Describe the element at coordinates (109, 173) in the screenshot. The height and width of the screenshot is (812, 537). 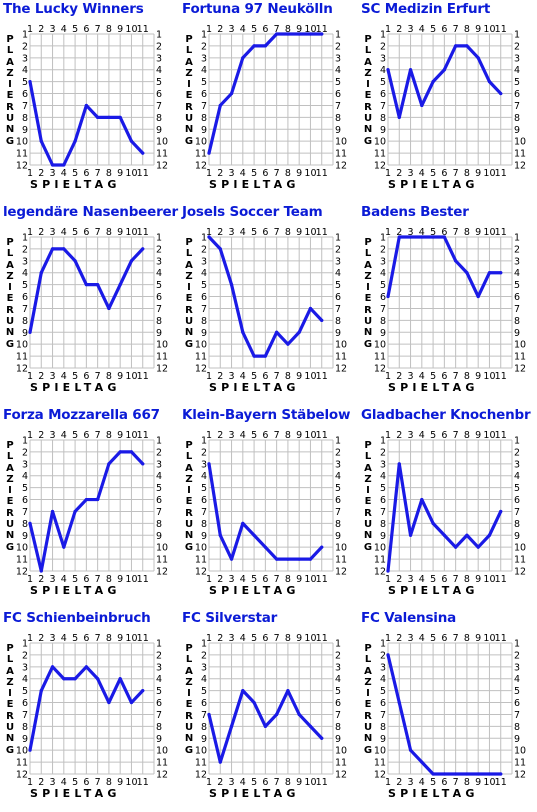
I see `x-tick-label-bottom: 8` at that location.